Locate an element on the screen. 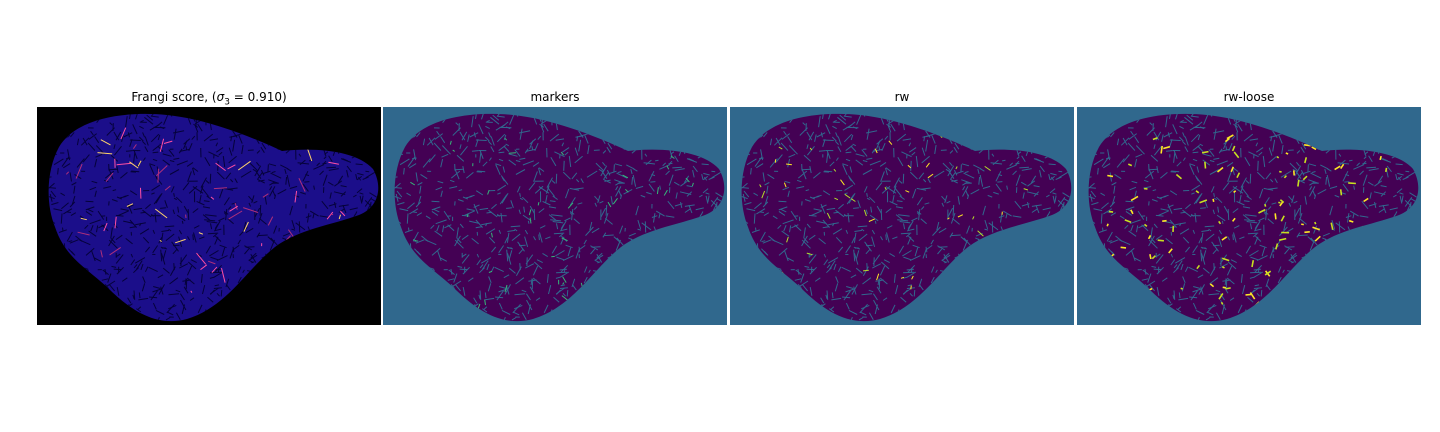 The image size is (1440, 432). rw-svg is located at coordinates (902, 216).